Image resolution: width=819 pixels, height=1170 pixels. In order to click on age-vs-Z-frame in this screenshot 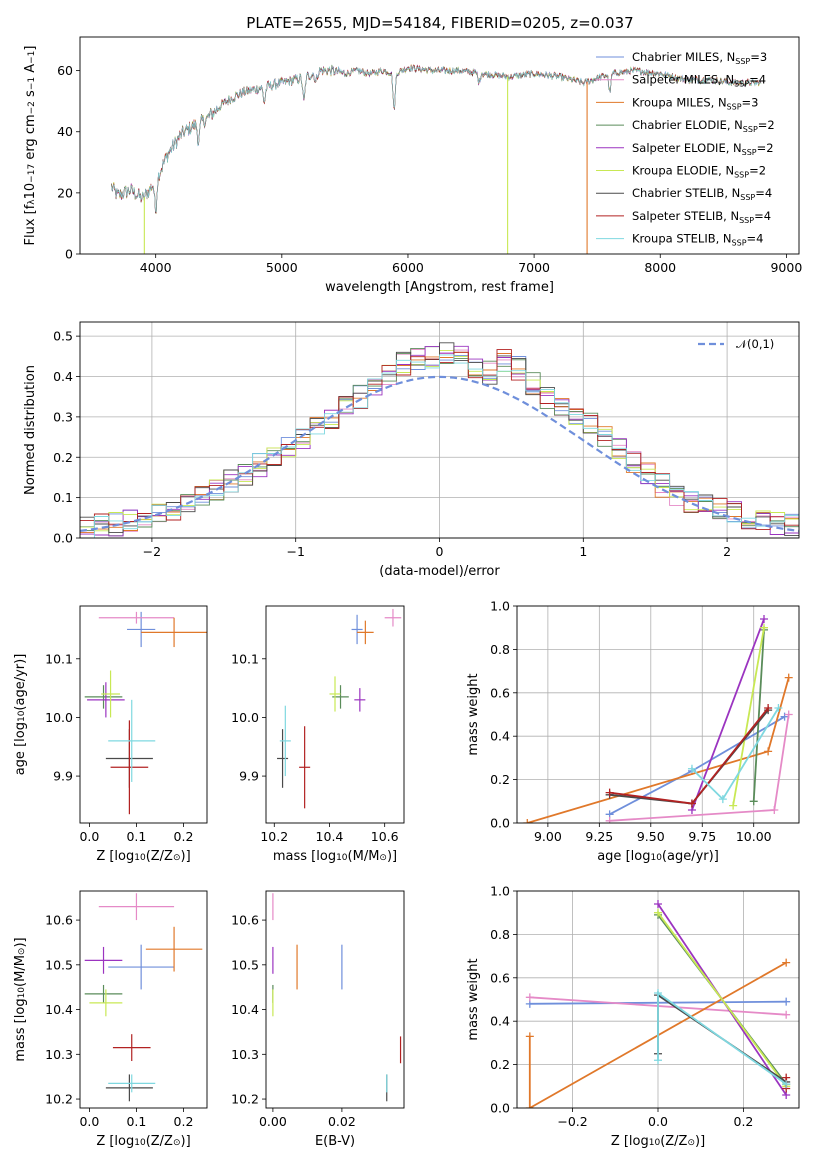, I will do `click(143, 714)`.